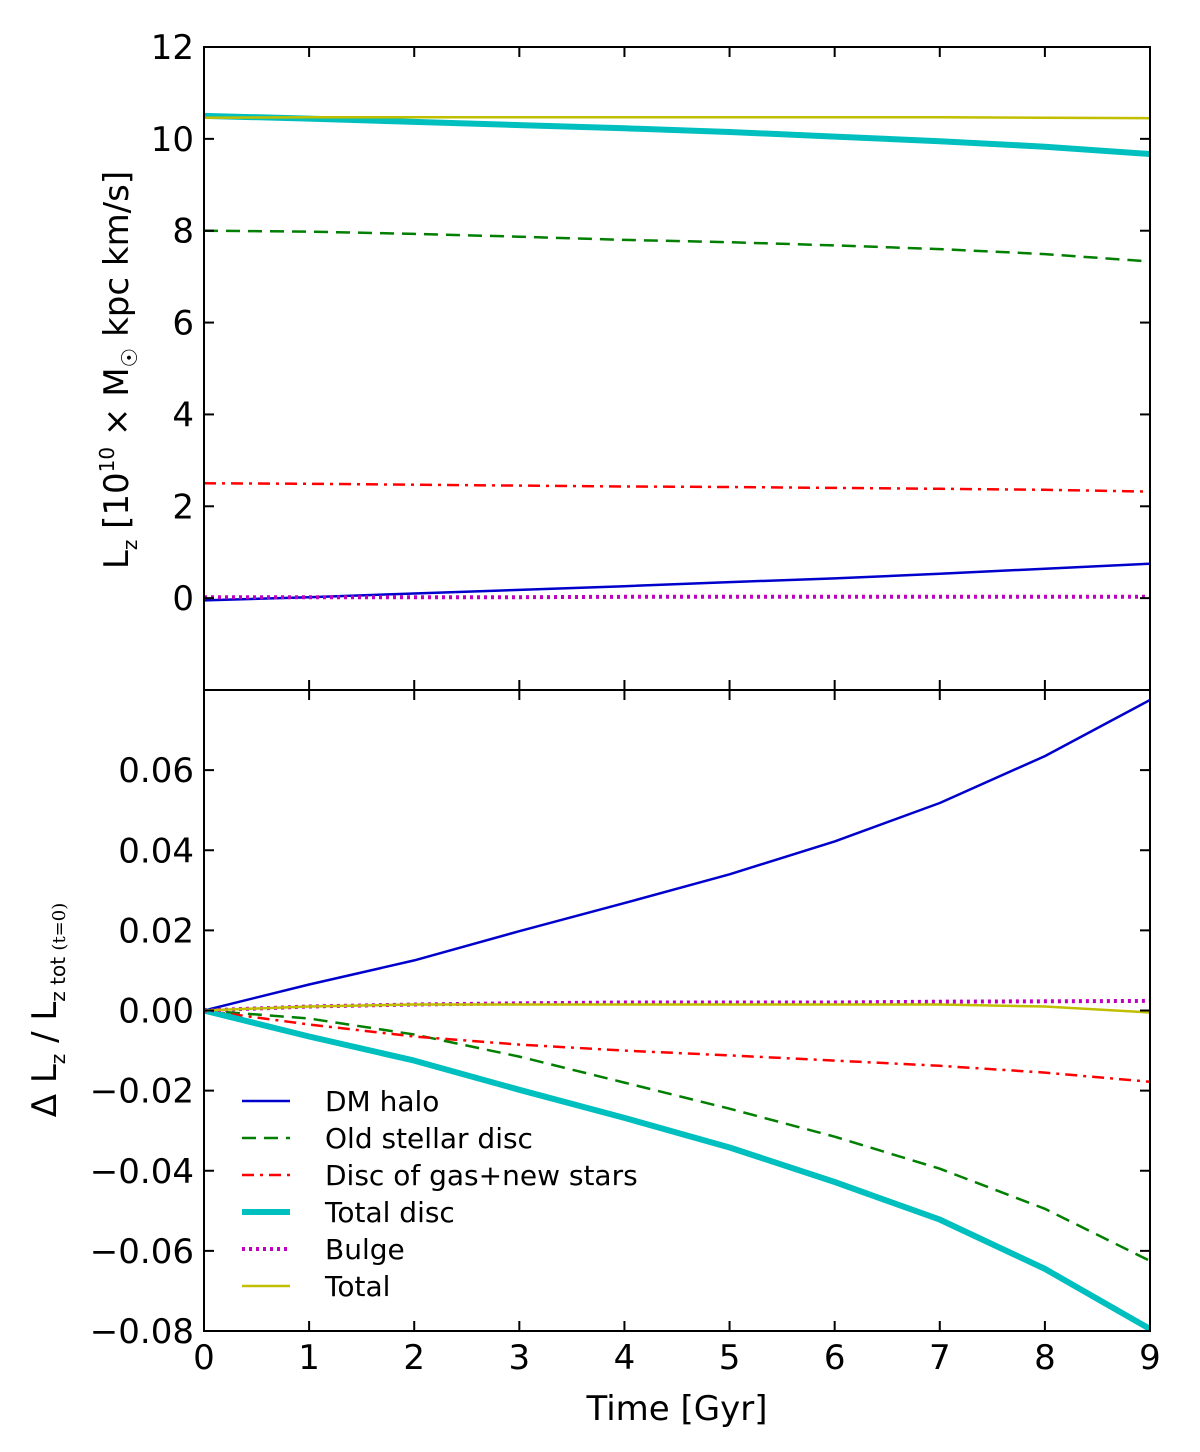 The width and height of the screenshot is (1200, 1452). Describe the element at coordinates (414, 1358) in the screenshot. I see `x-tick-label: 2` at that location.